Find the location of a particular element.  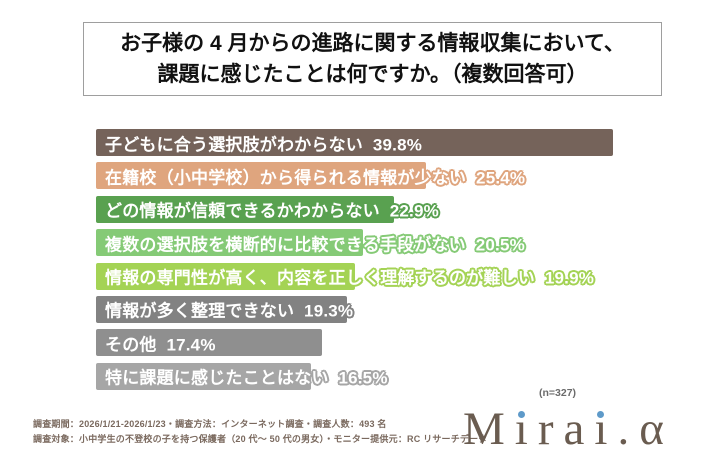

logo-letter: M is located at coordinates (484, 429).